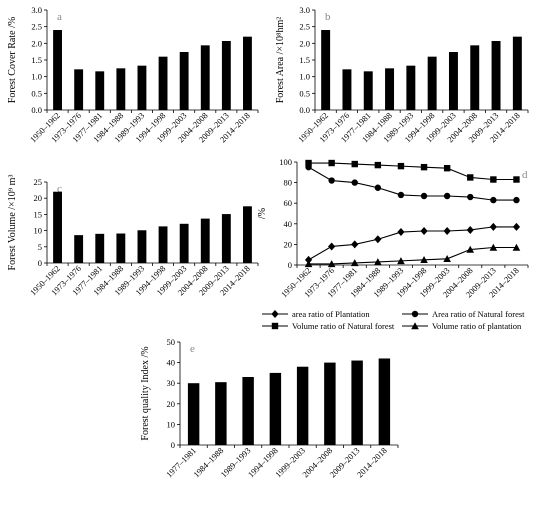  What do you see at coordinates (304, 110) in the screenshot?
I see `y-tick-label: 0.0` at bounding box center [304, 110].